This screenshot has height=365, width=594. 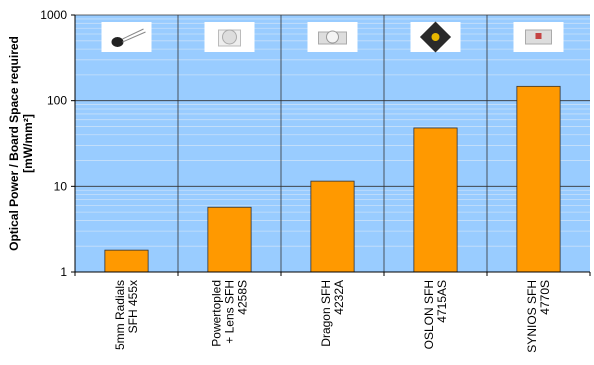 I want to click on x-tick-label: SYNIOS SFH4770S, so click(x=538, y=316).